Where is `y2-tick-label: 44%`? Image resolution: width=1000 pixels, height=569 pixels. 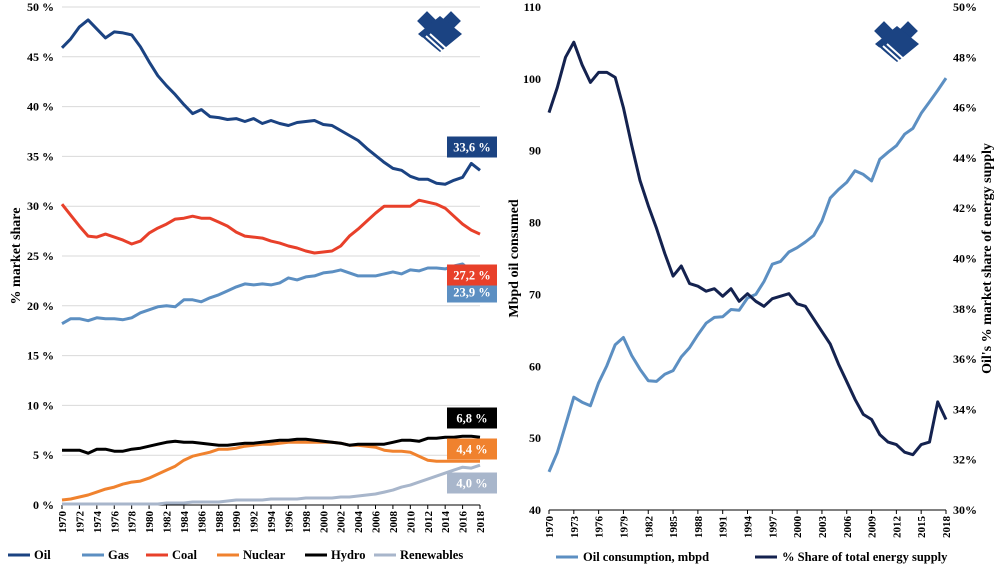 y2-tick-label: 44% is located at coordinates (965, 158).